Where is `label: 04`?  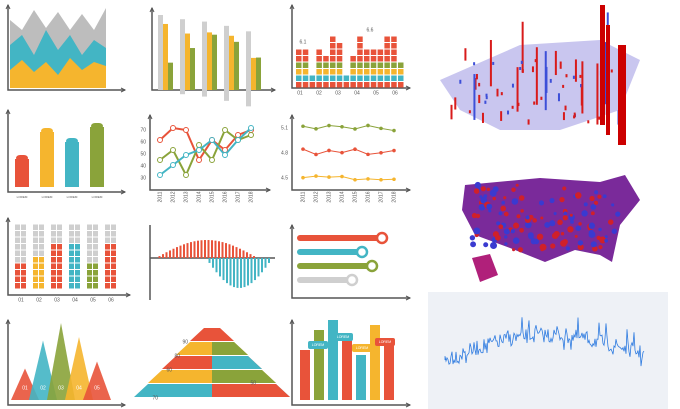 label: 04 is located at coordinates (75, 300).